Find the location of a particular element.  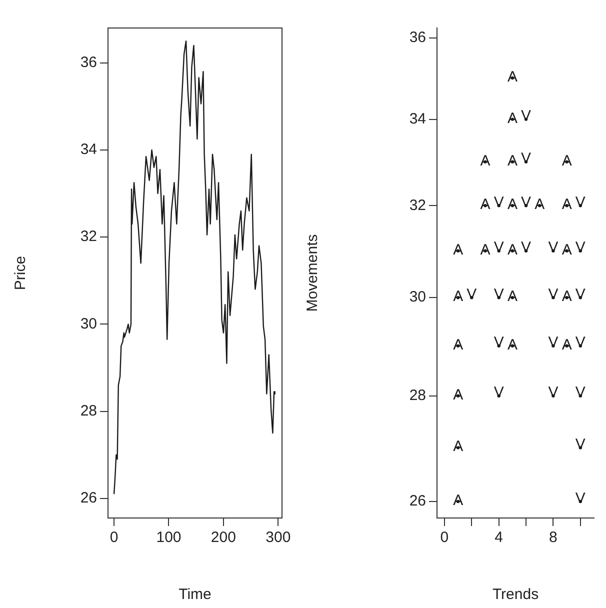

x-axis-title: Trends is located at coordinates (515, 595).